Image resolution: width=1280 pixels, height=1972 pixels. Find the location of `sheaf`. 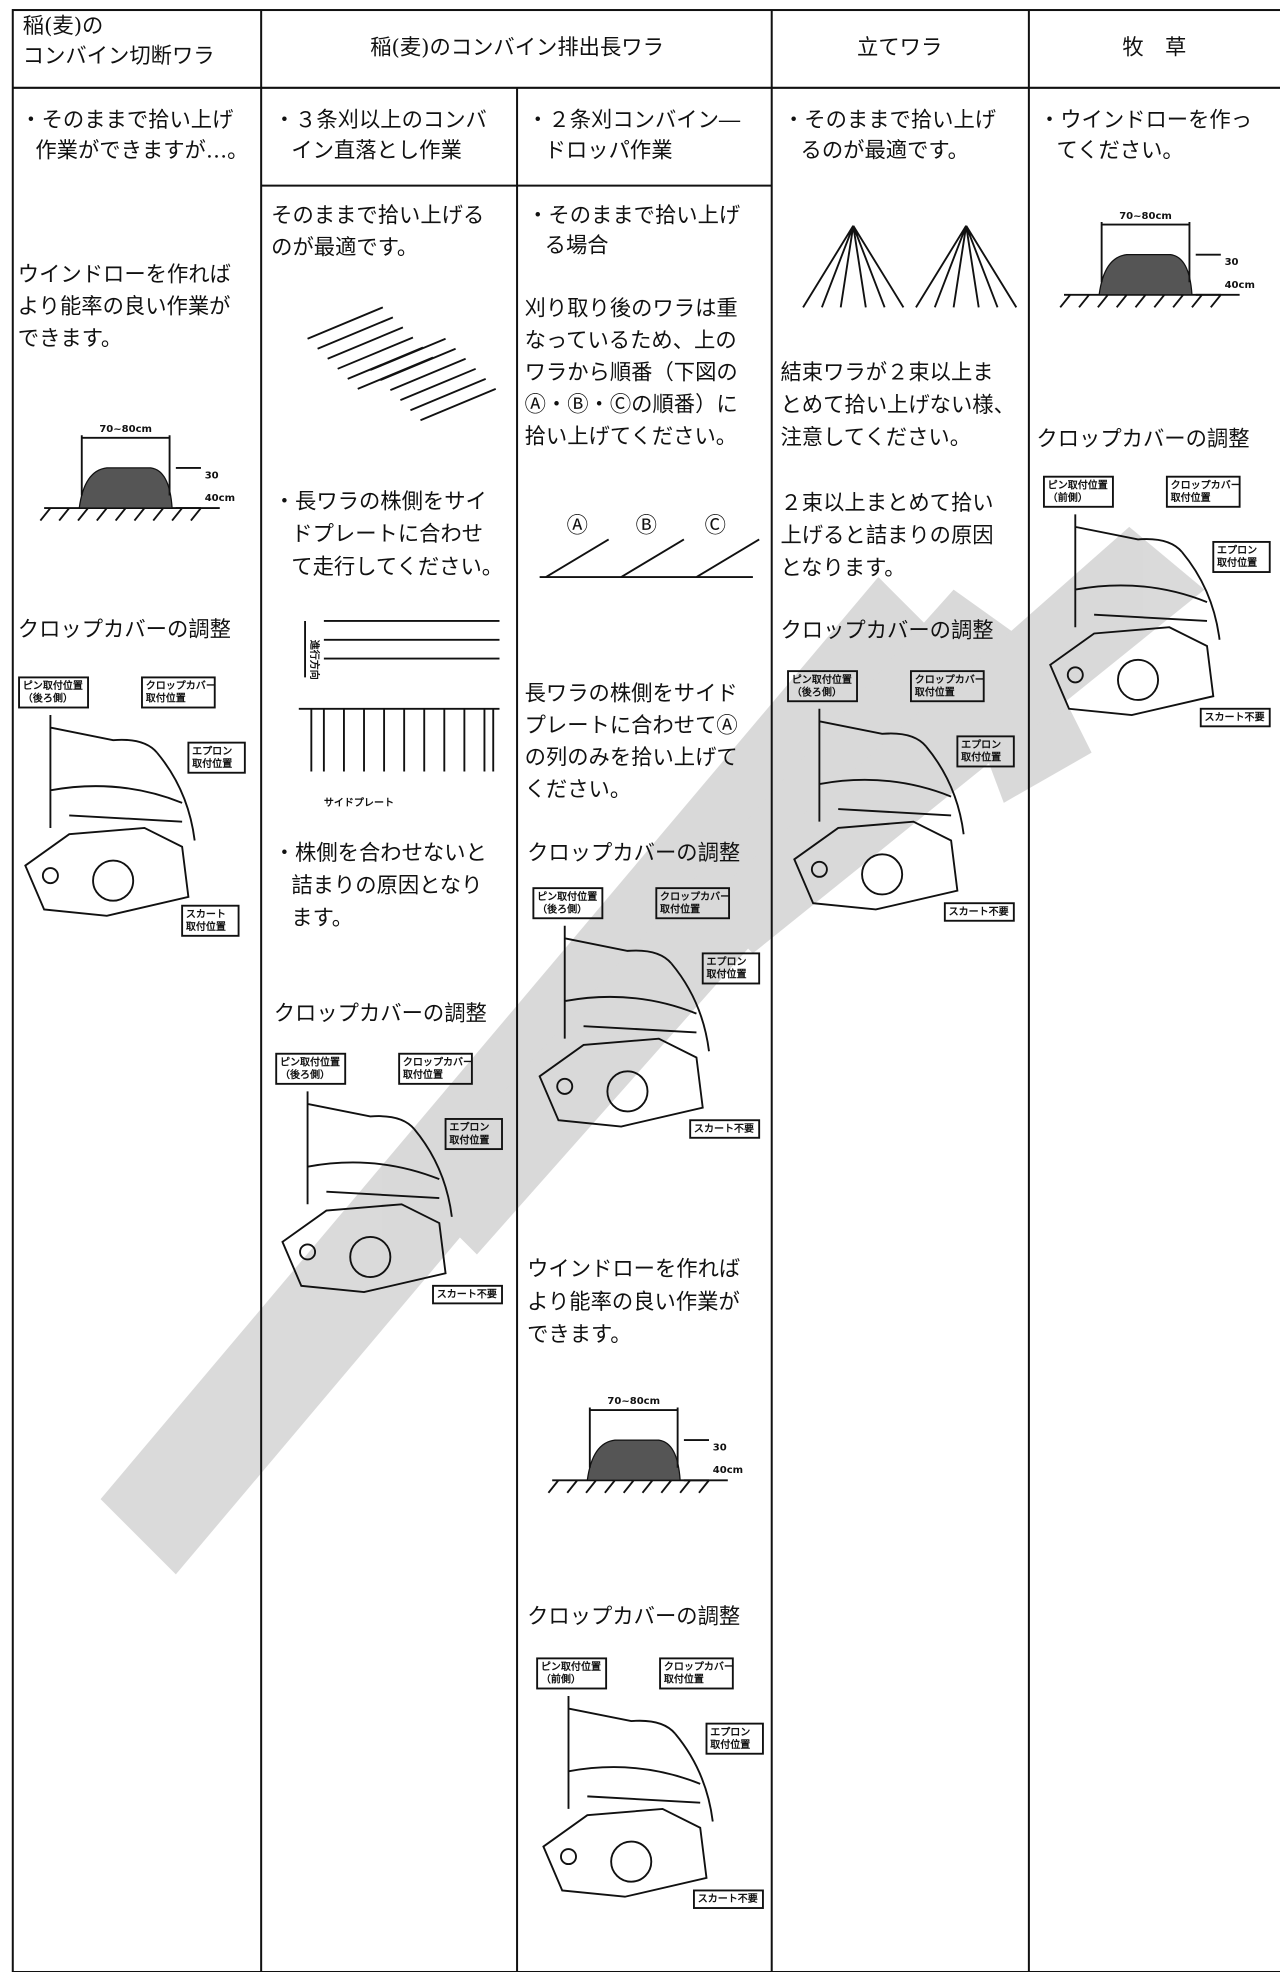

sheaf is located at coordinates (853, 266).